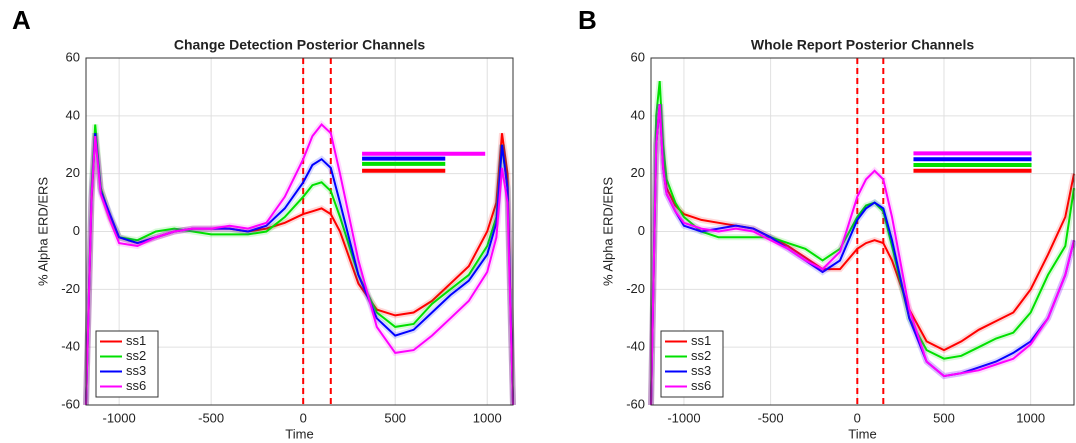 The image size is (1076, 443). I want to click on panel-letter: B, so click(587, 20).